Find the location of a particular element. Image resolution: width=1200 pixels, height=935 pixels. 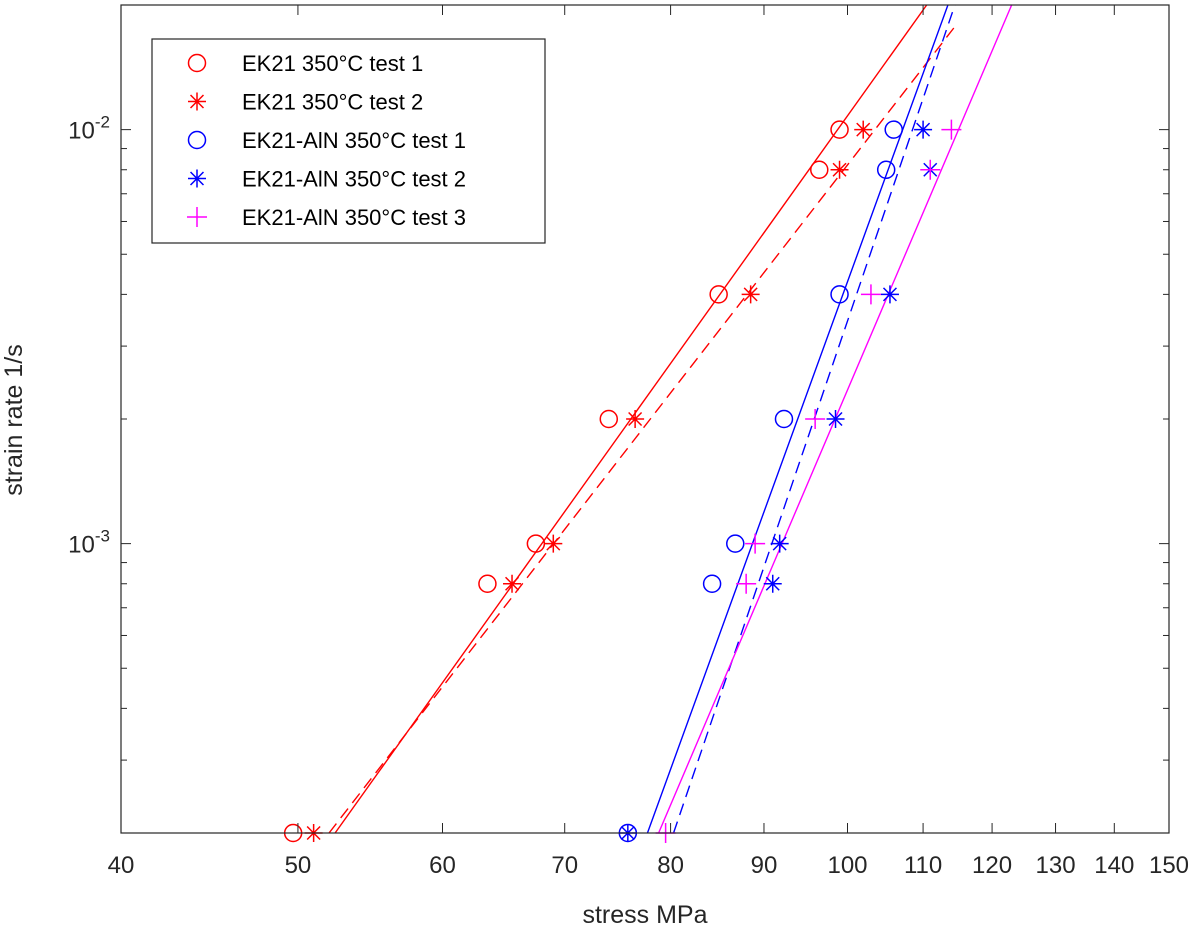

legend-label: EK21 350°C test 2 is located at coordinates (332, 102).